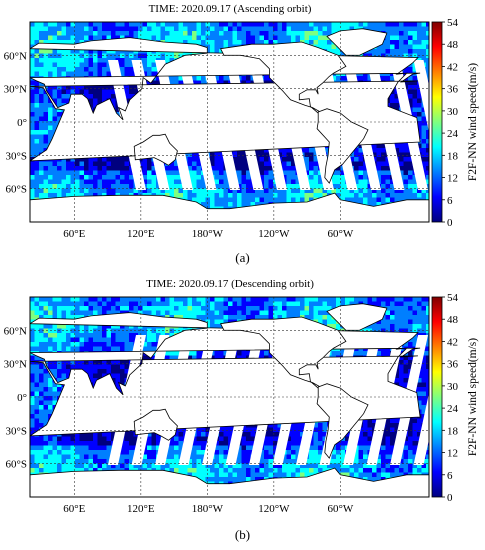  What do you see at coordinates (242, 257) in the screenshot?
I see `figure-caption: (a)` at bounding box center [242, 257].